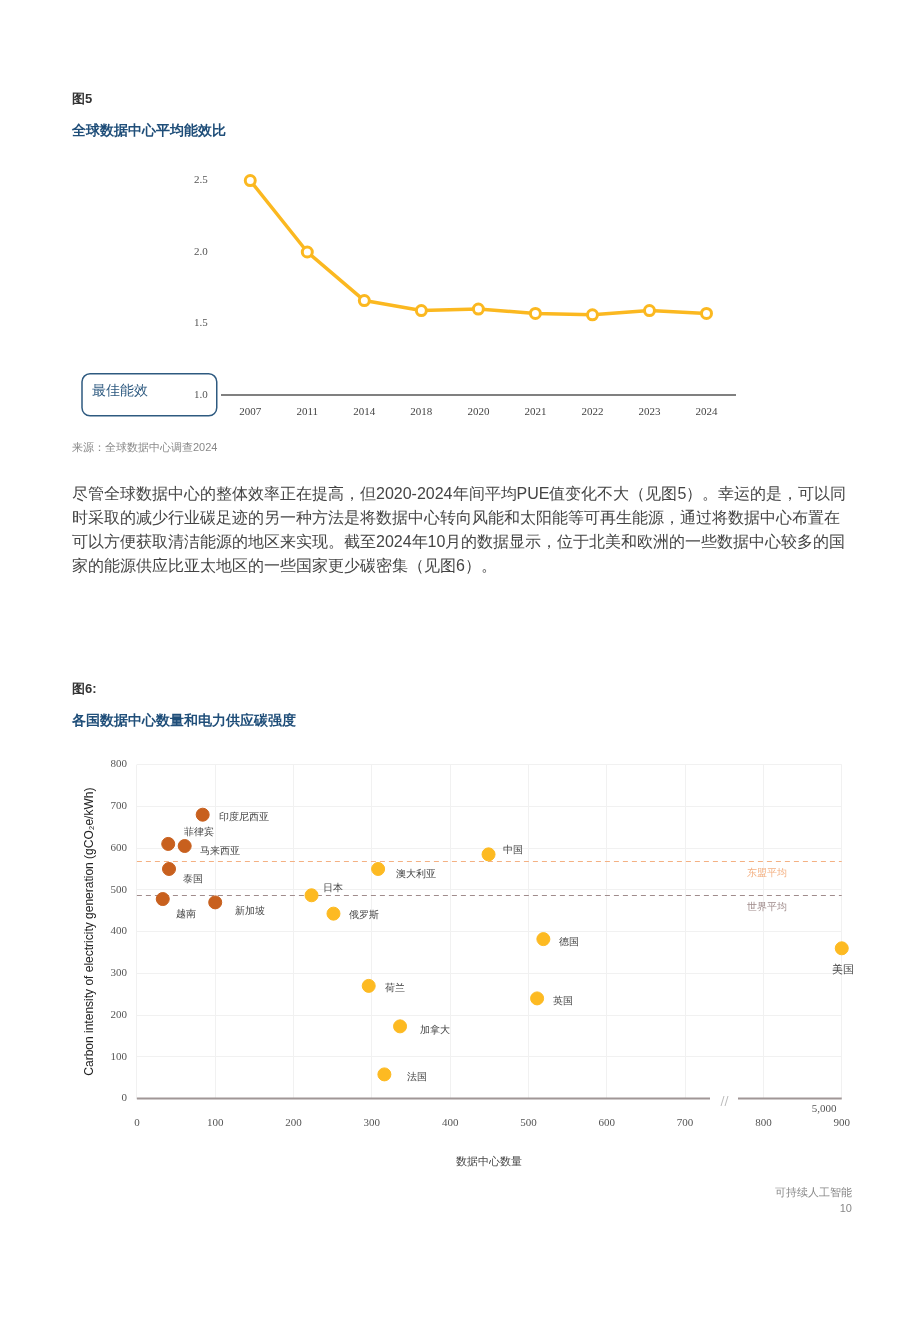  I want to click on x-tick-label: 100, so click(215, 1122).